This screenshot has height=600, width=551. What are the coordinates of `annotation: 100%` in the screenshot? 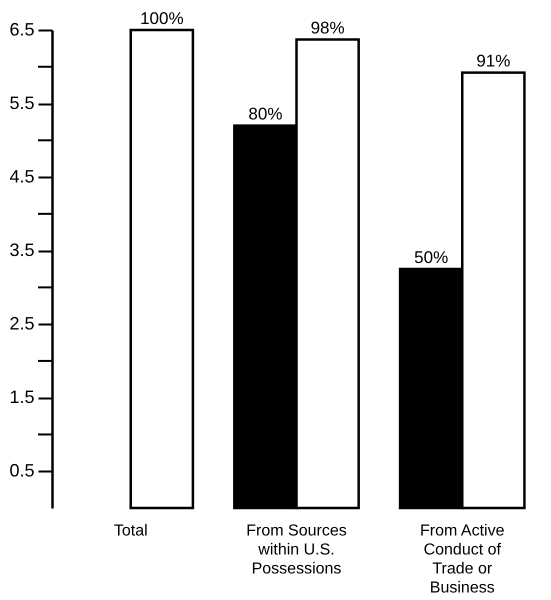 It's located at (162, 18).